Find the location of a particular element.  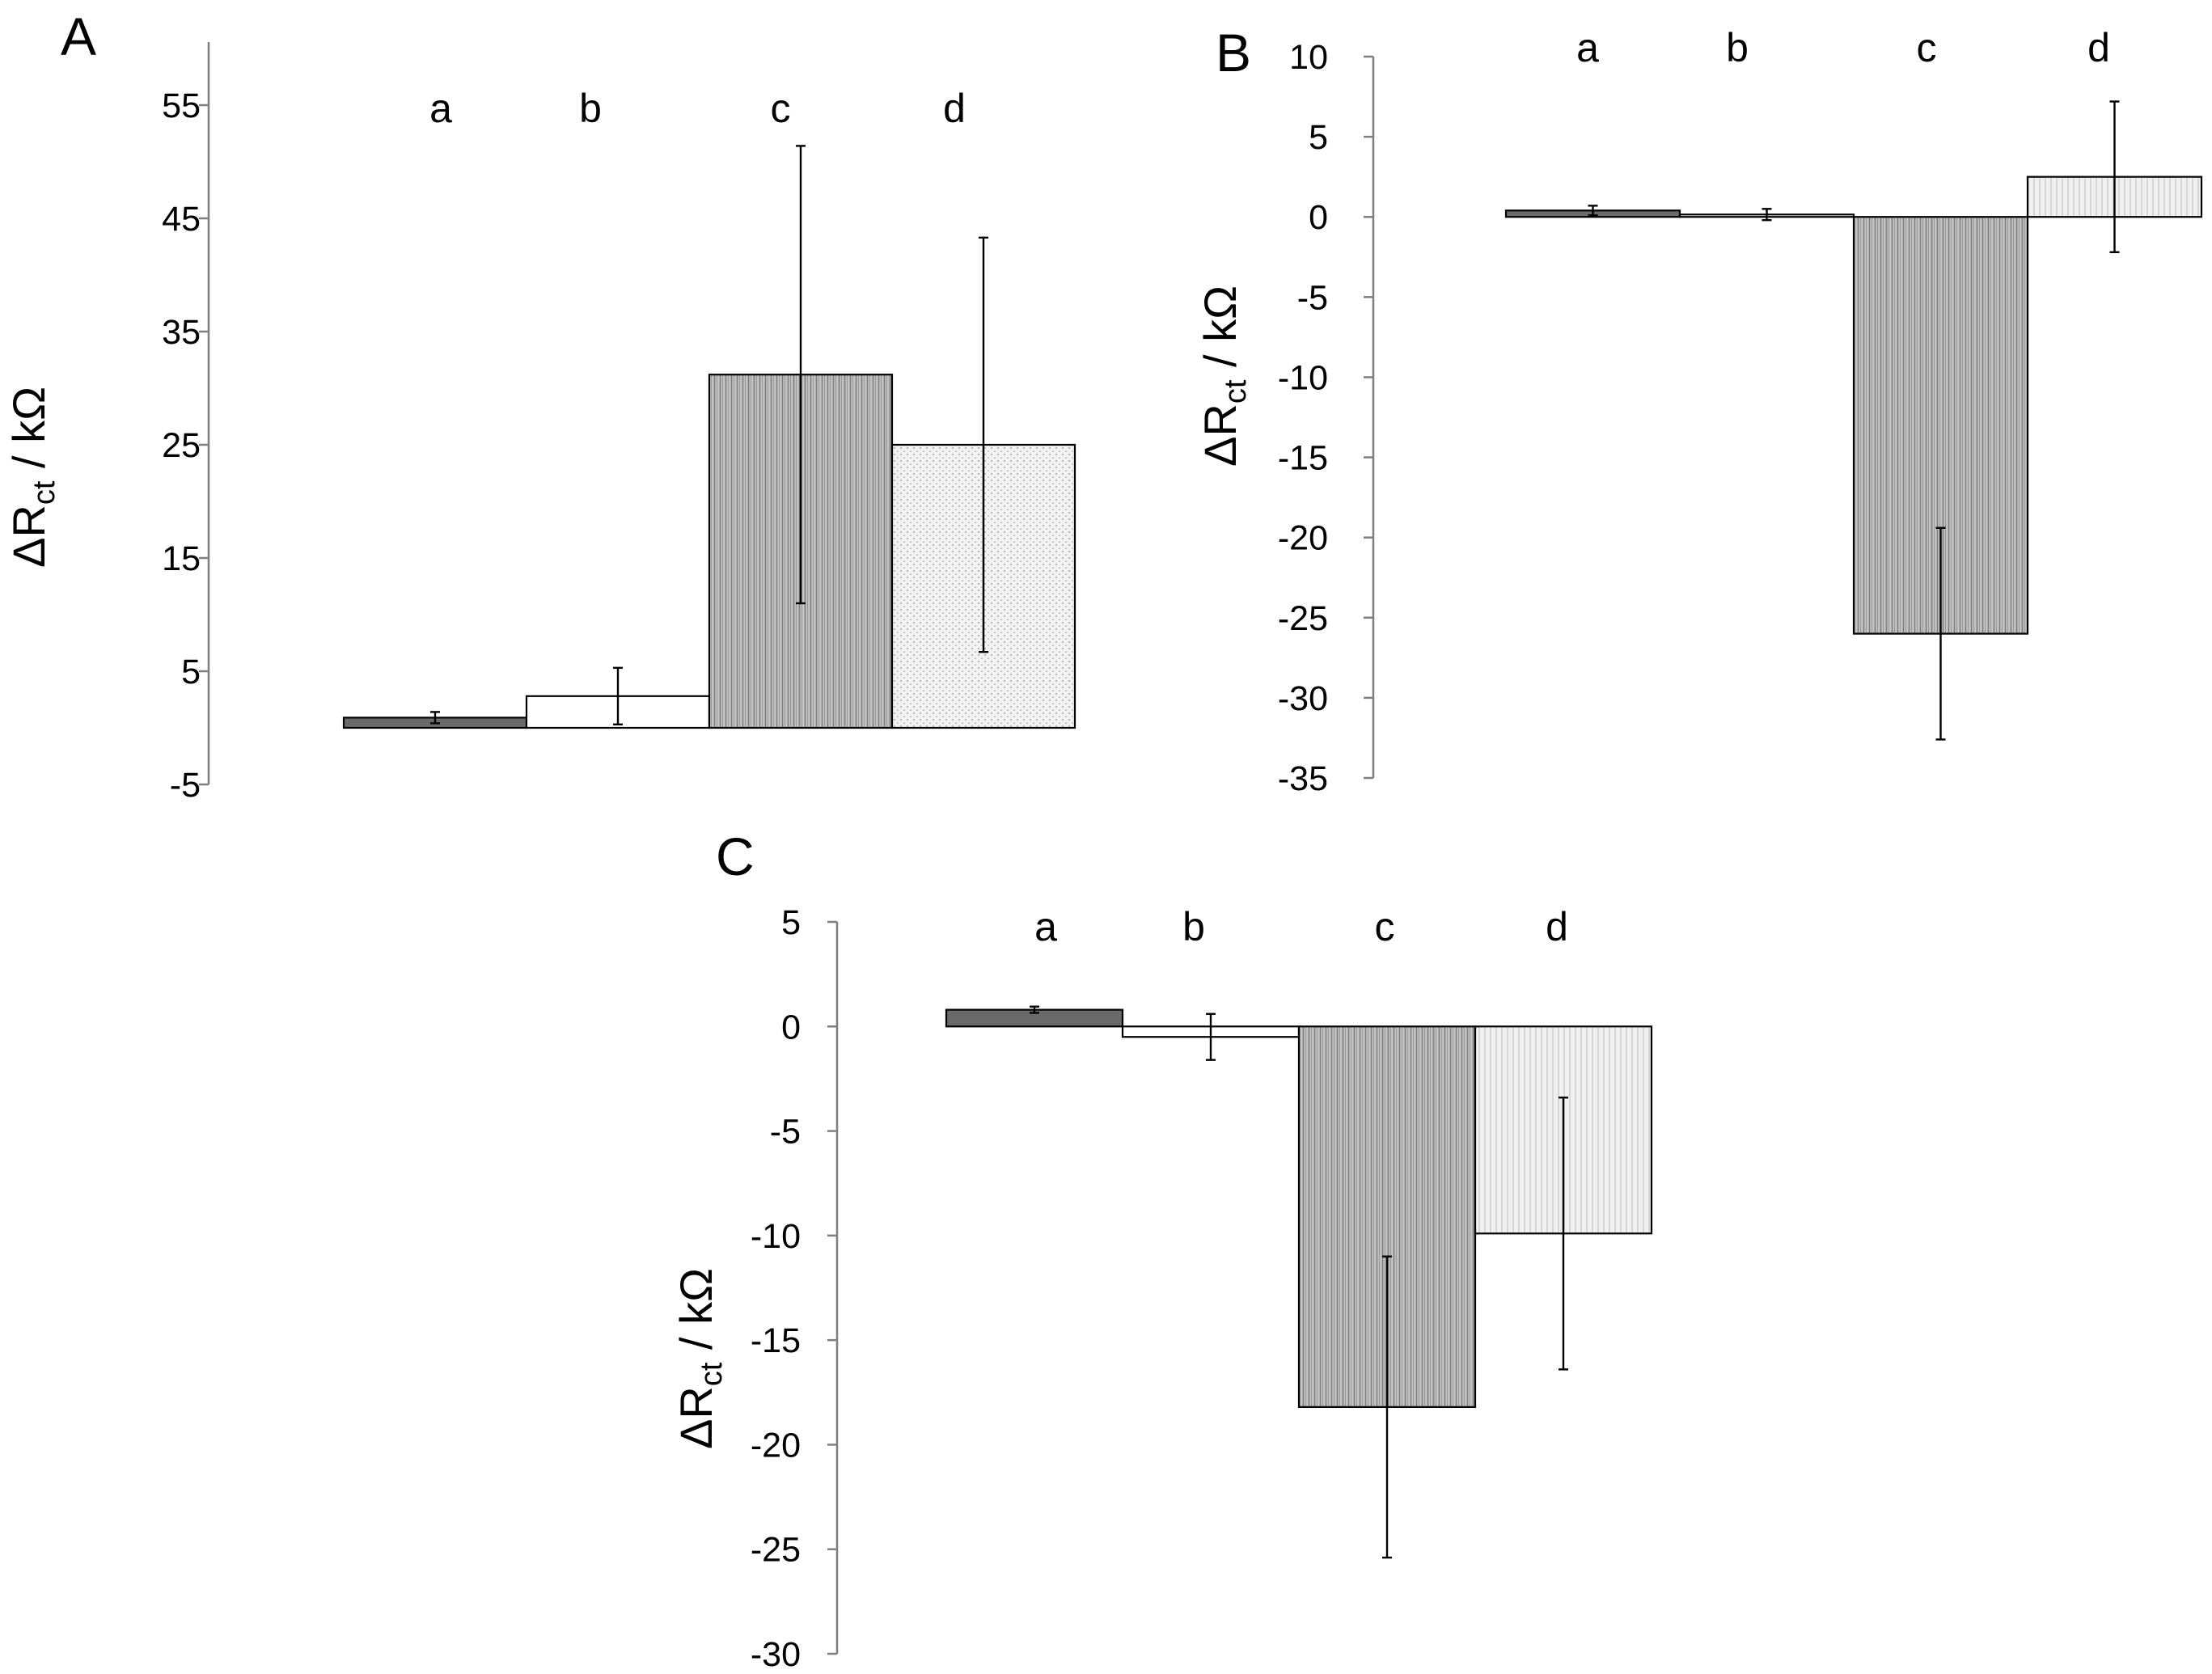

panel-b-tick-label: -10 is located at coordinates (1303, 377).